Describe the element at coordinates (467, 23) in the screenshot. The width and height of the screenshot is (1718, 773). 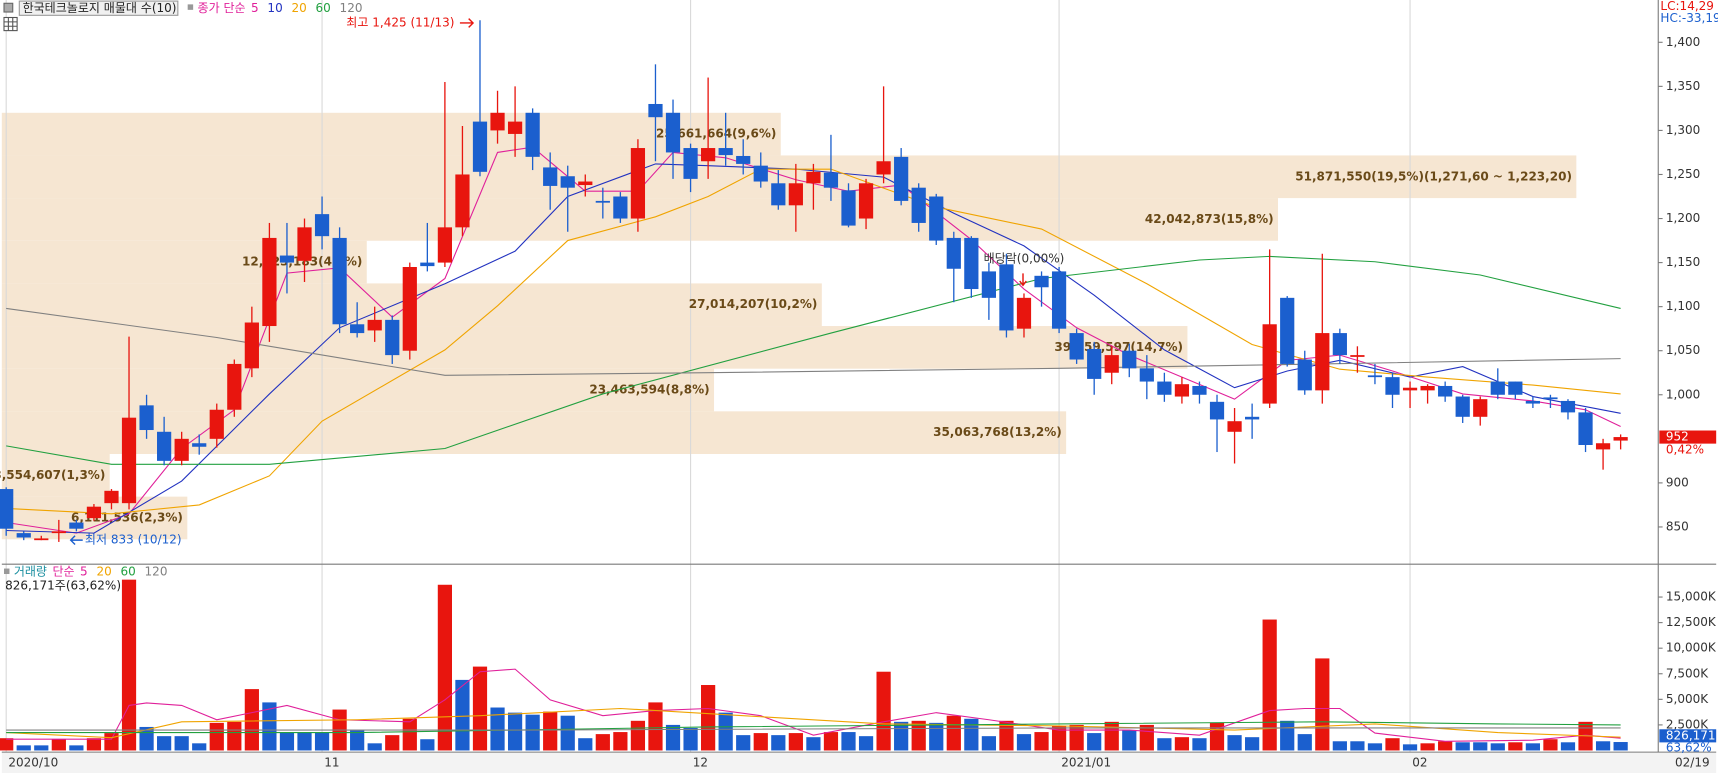
I see `annotation-arrow` at that location.